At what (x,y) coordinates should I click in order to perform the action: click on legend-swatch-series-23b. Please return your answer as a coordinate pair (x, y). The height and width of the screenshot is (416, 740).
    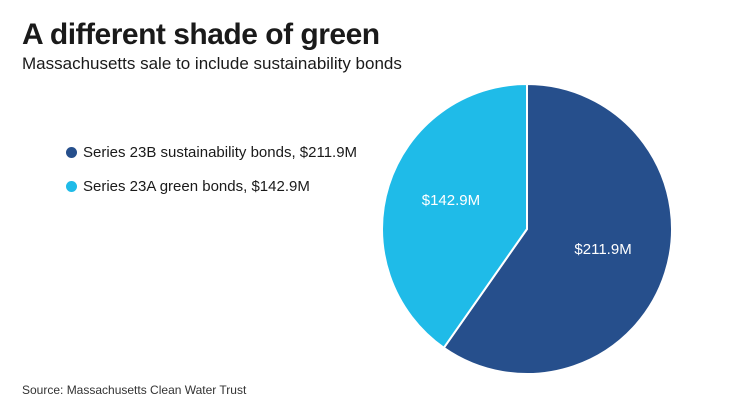
    Looking at the image, I should click on (71, 152).